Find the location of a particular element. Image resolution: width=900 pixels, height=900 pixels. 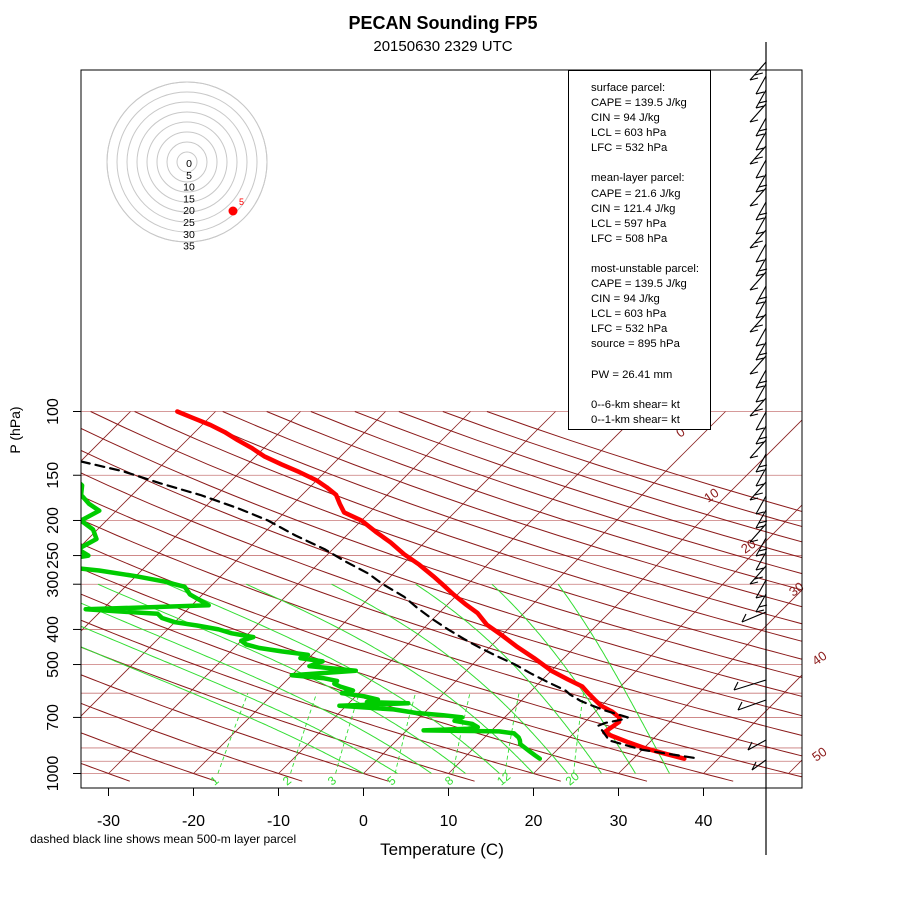

moist-adiabat is located at coordinates (333, 678).